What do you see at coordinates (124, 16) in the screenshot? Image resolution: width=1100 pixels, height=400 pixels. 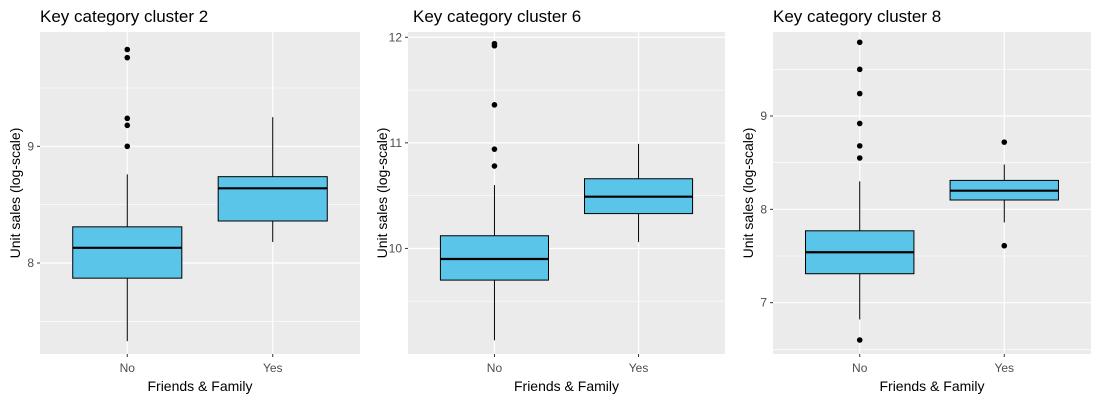 I see `chart-title: Key category cluster 2` at bounding box center [124, 16].